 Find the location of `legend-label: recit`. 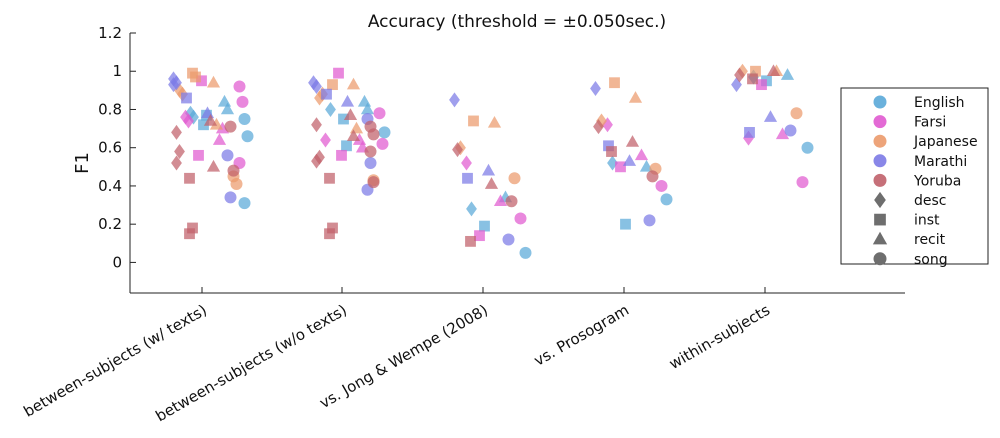

legend-label: recit is located at coordinates (930, 240).